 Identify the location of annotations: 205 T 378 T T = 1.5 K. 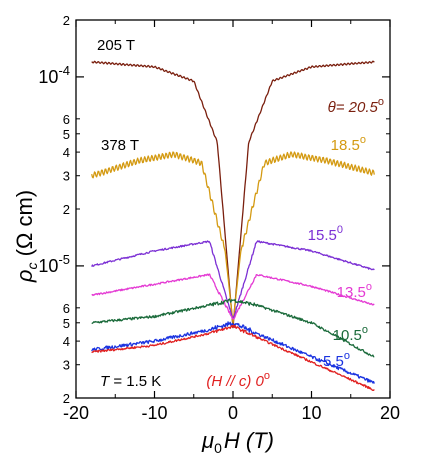
(129, 213).